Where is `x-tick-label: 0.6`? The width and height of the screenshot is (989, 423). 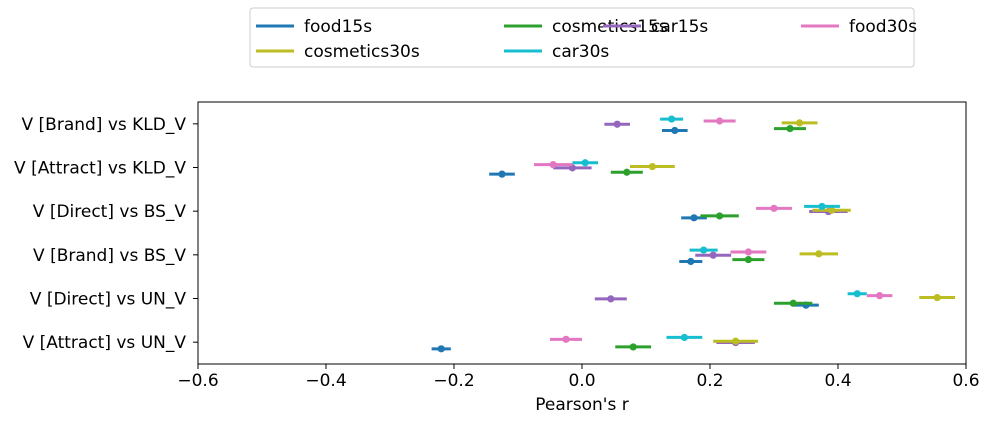 x-tick-label: 0.6 is located at coordinates (965, 381).